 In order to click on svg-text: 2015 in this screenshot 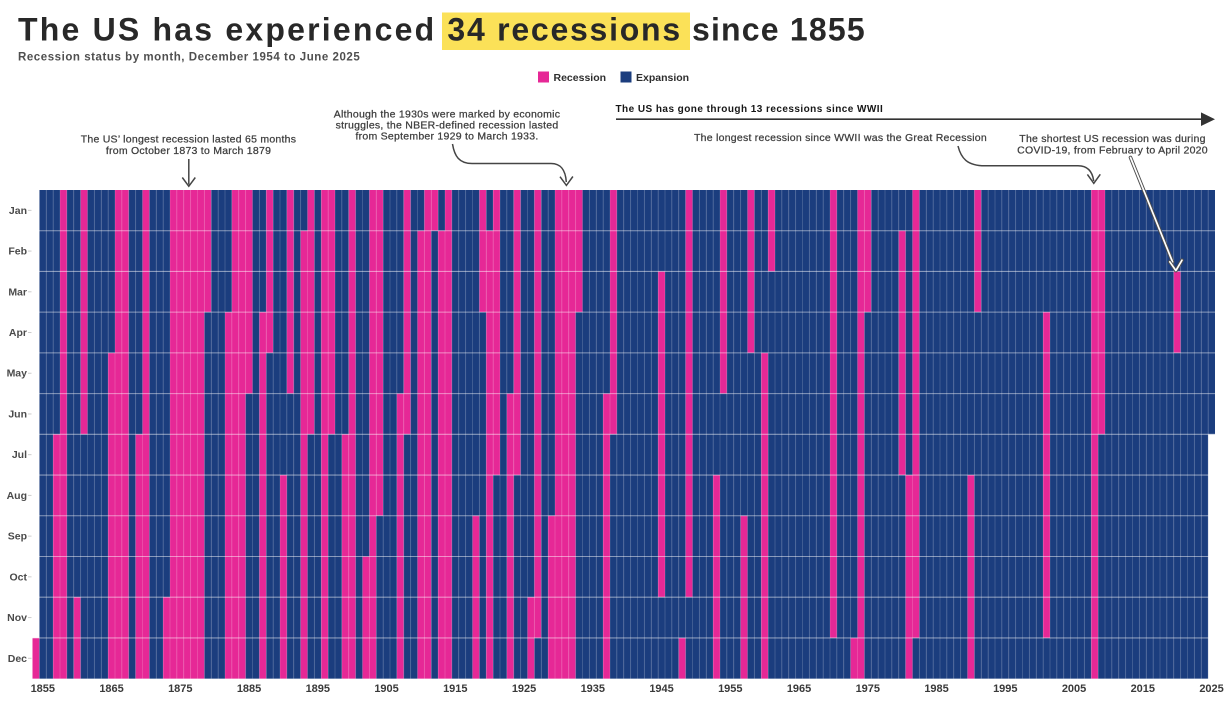, I will do `click(1143, 689)`.